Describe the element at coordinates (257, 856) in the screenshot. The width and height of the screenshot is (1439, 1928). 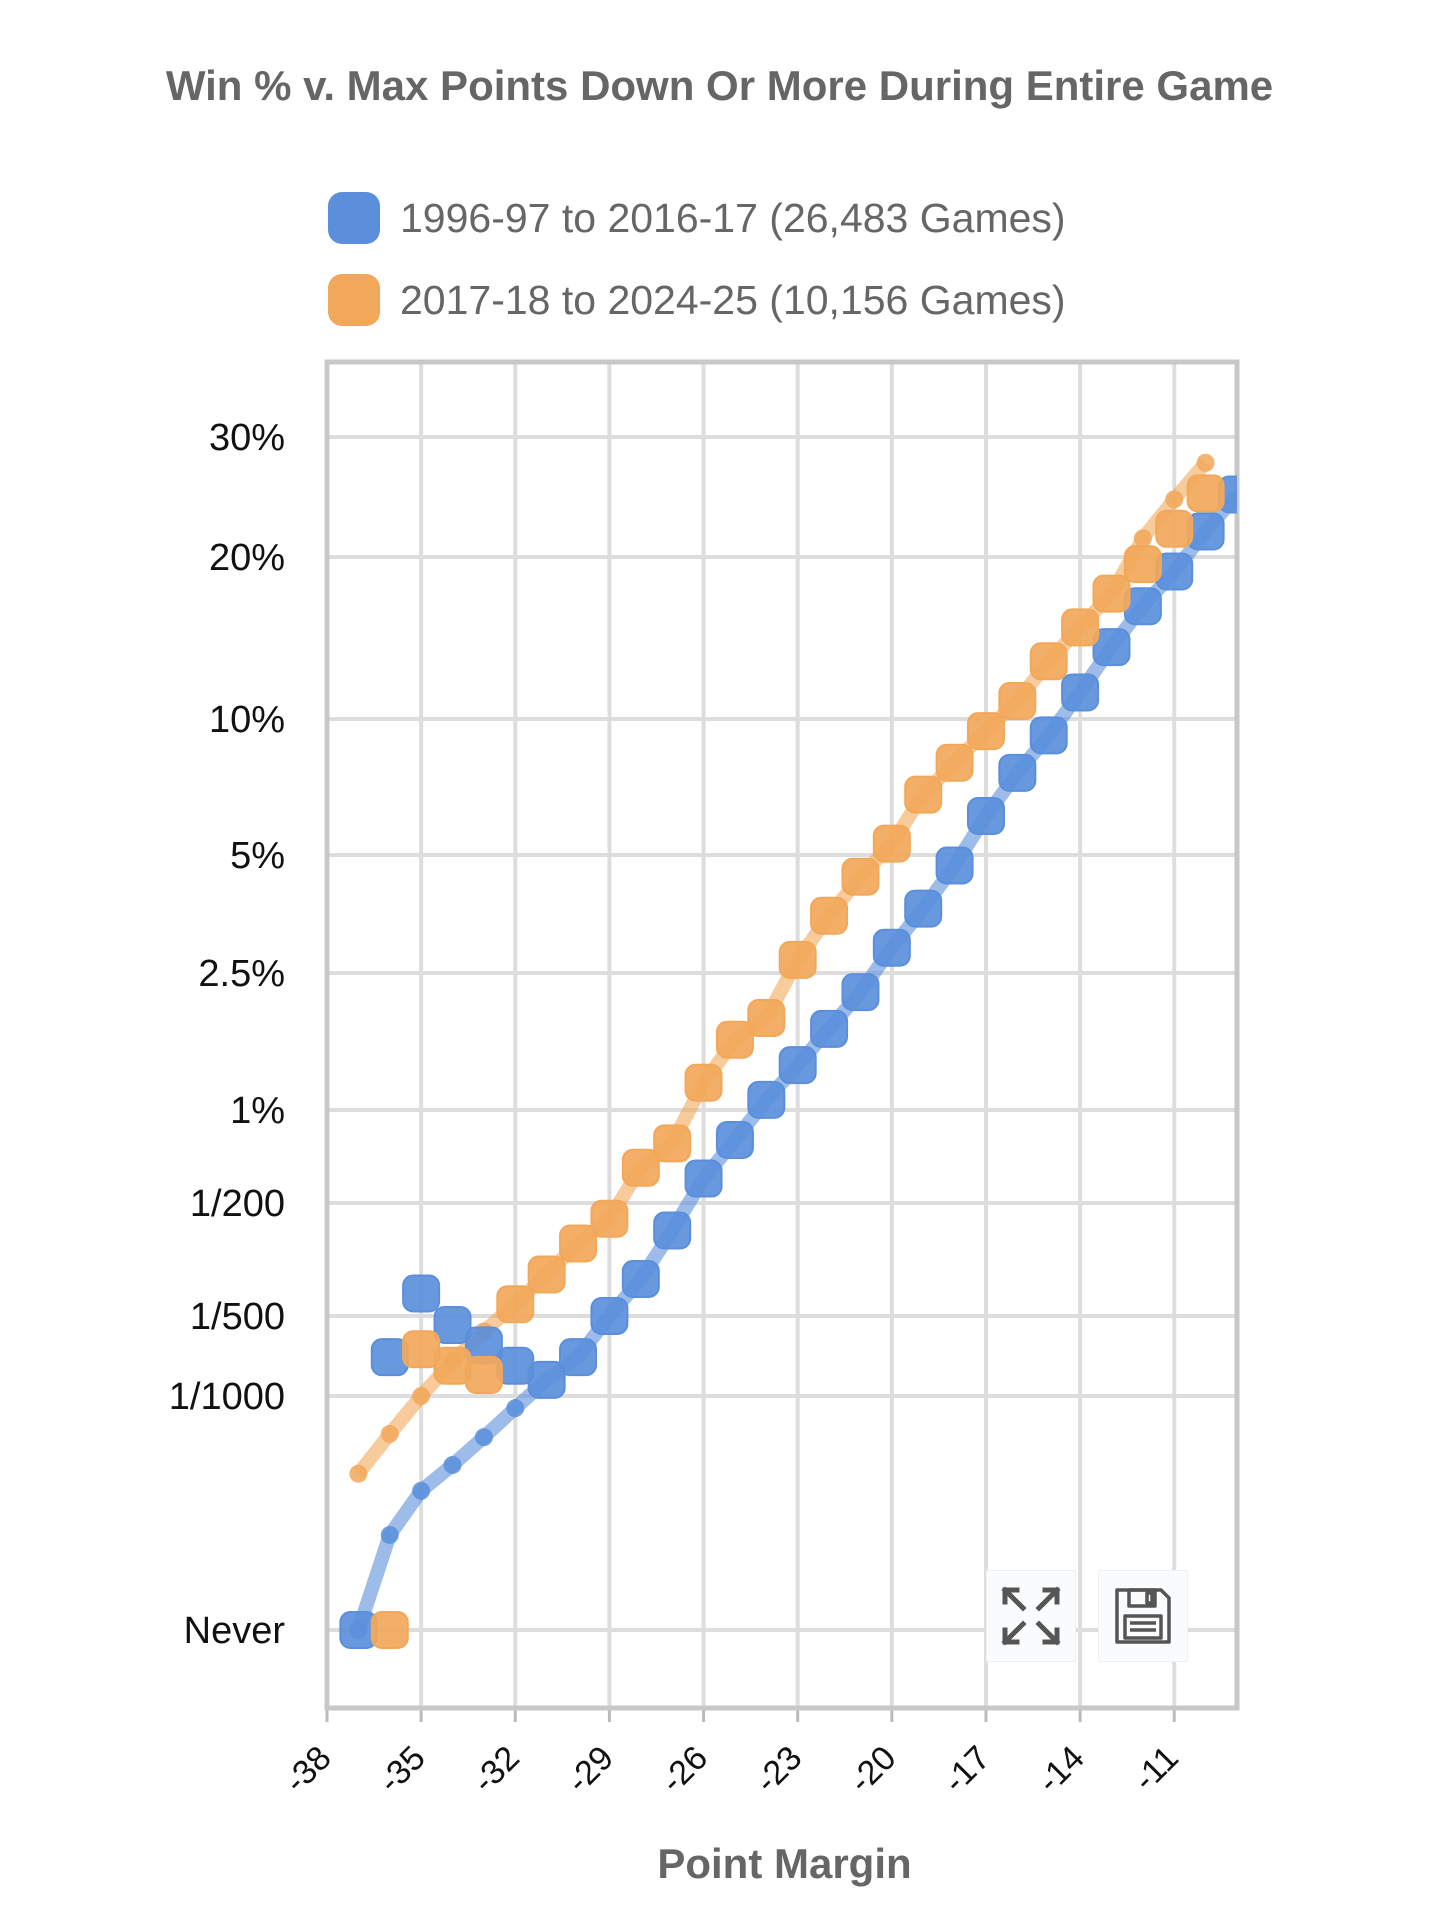
I see `y-tick-label: 5%` at that location.